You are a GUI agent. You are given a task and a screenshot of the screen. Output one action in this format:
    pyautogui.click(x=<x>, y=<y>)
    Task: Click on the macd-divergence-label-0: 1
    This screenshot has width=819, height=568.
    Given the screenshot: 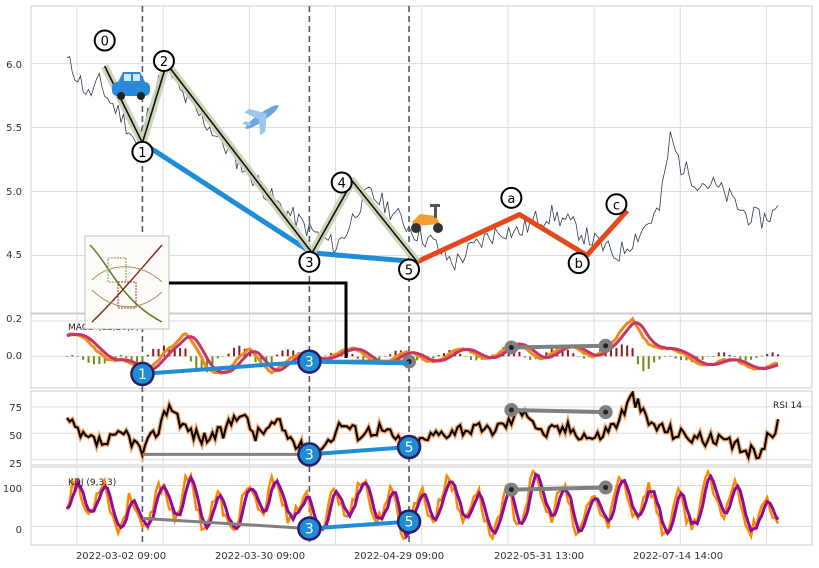 What is the action you would take?
    pyautogui.click(x=142, y=375)
    